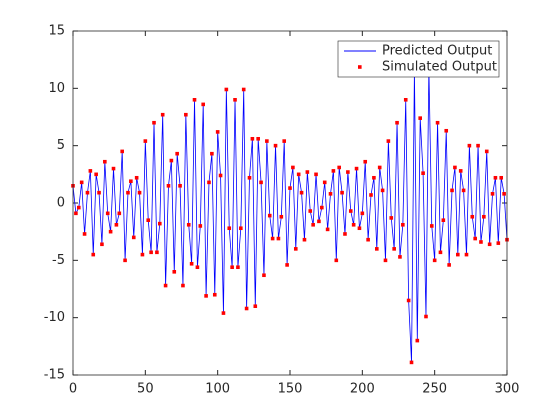  Describe the element at coordinates (439, 67) in the screenshot. I see `legend-label: Simulated Output` at that location.